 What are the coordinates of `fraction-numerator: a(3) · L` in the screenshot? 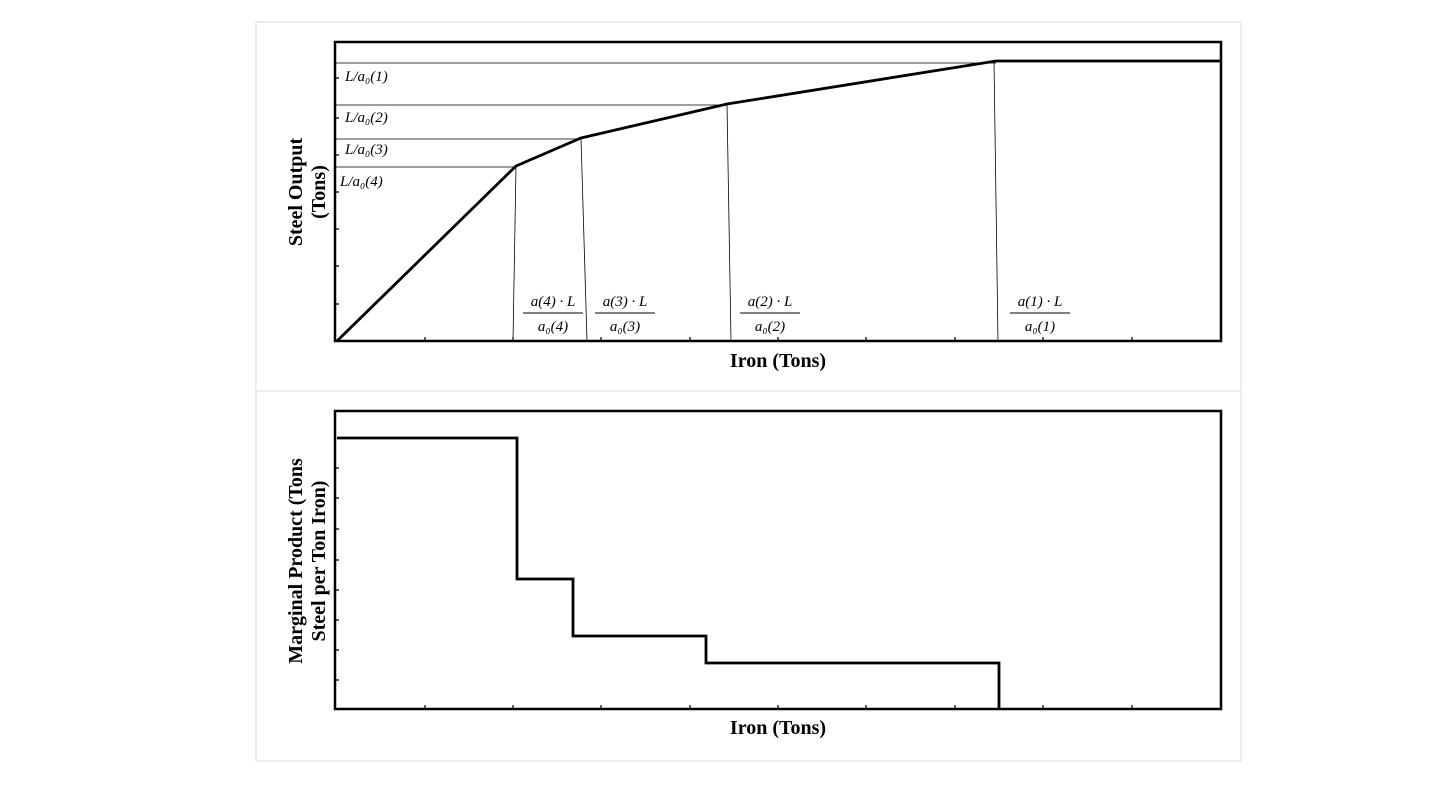 It's located at (625, 302).